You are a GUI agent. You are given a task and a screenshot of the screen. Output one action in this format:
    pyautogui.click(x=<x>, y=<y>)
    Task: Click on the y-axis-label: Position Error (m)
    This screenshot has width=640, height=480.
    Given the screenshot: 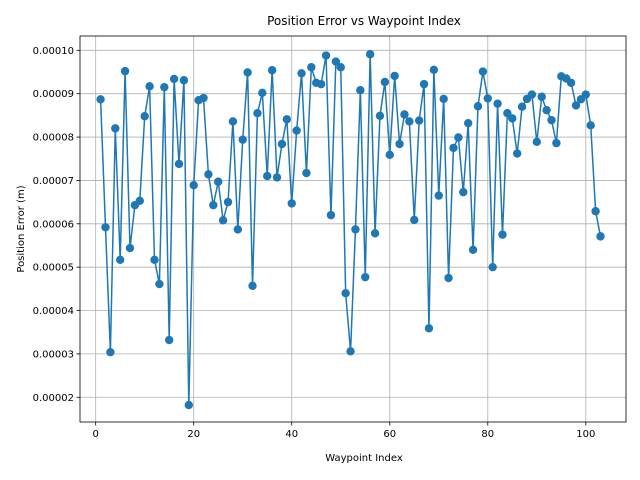 What is the action you would take?
    pyautogui.click(x=21, y=228)
    